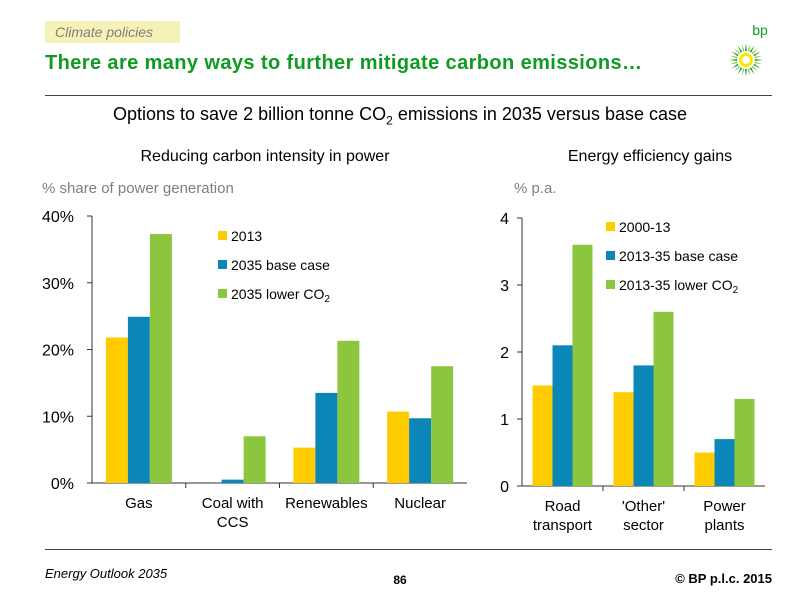 The height and width of the screenshot is (600, 800). I want to click on y-tick-label: 1, so click(504, 420).